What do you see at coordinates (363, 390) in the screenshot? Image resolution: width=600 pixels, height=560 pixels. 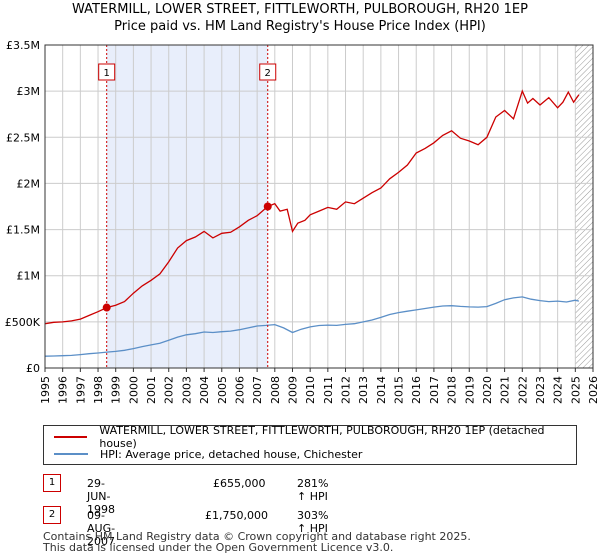 I see `x-tick-label: 2013` at bounding box center [363, 390].